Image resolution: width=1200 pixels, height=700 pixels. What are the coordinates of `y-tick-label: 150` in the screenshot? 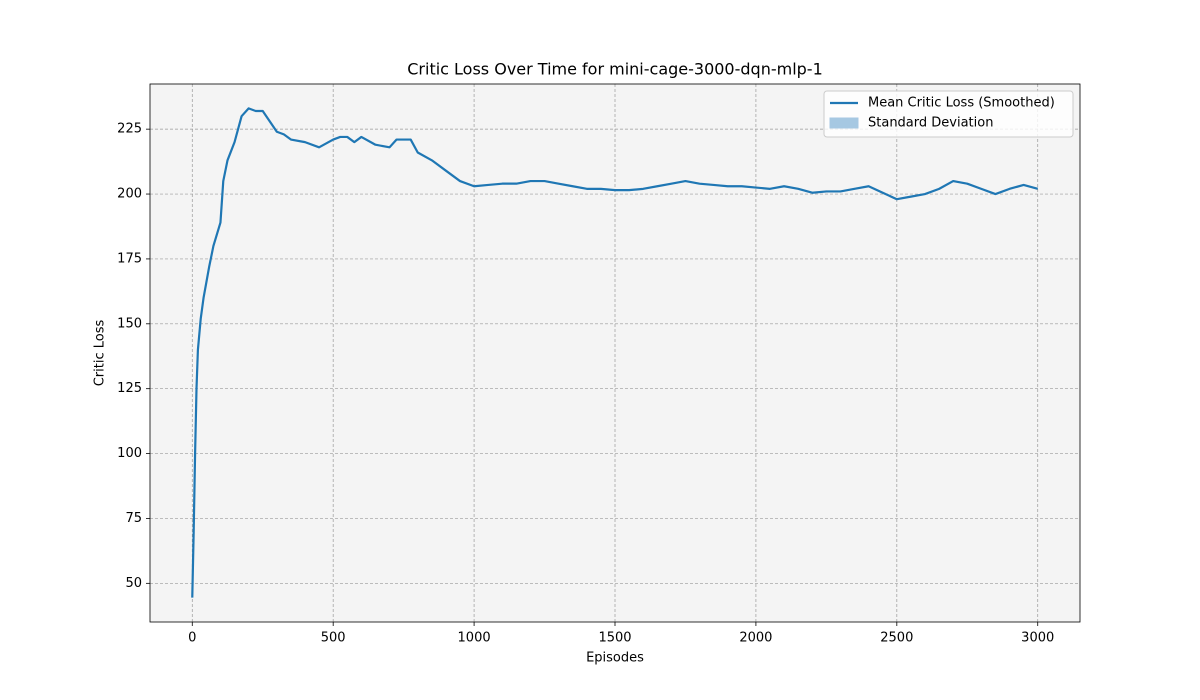 It's located at (129, 323).